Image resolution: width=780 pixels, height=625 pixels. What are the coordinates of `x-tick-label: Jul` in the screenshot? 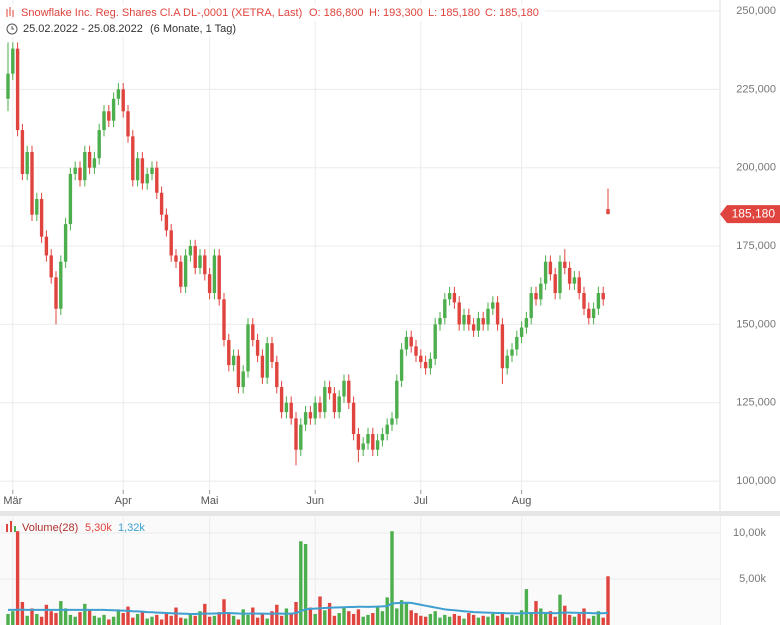 It's located at (421, 501).